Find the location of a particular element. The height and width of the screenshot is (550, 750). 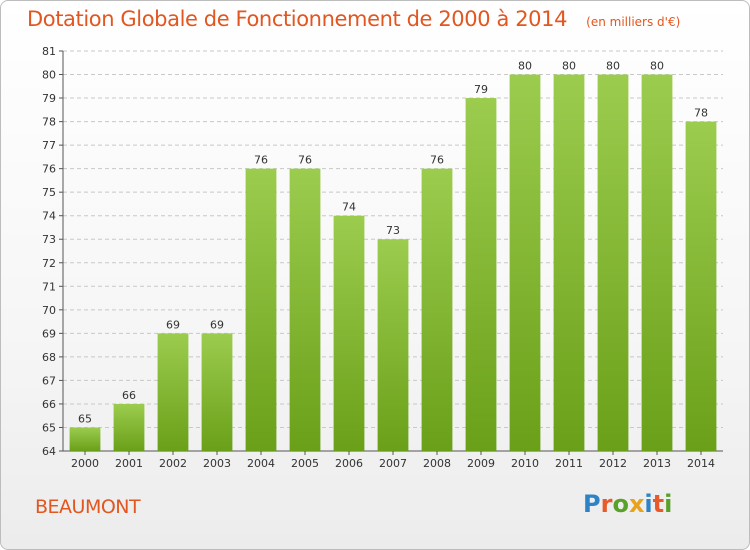

y-tick-label: 69 is located at coordinates (49, 333).